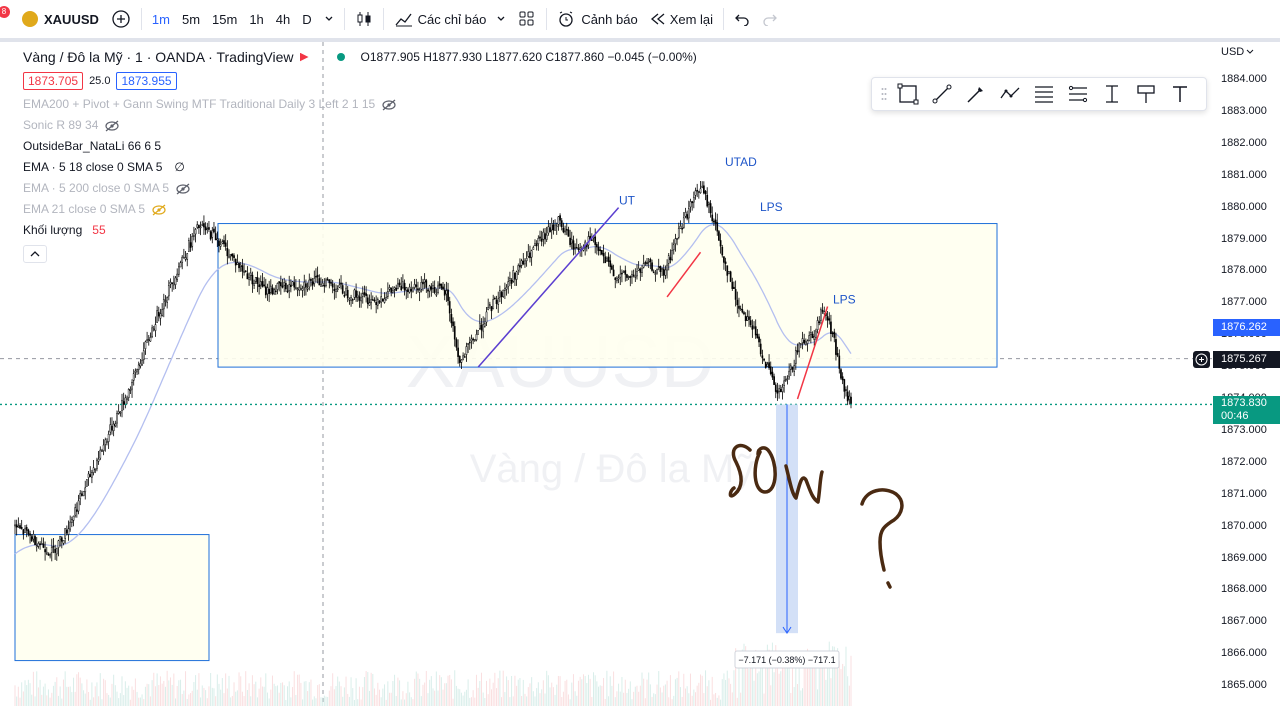 This screenshot has height=706, width=1280. I want to click on currency-selector: USD, so click(1237, 52).